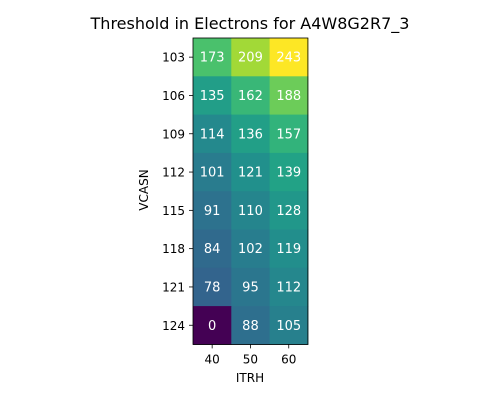 The image size is (500, 400). I want to click on x-tick-label: 50, so click(250, 359).